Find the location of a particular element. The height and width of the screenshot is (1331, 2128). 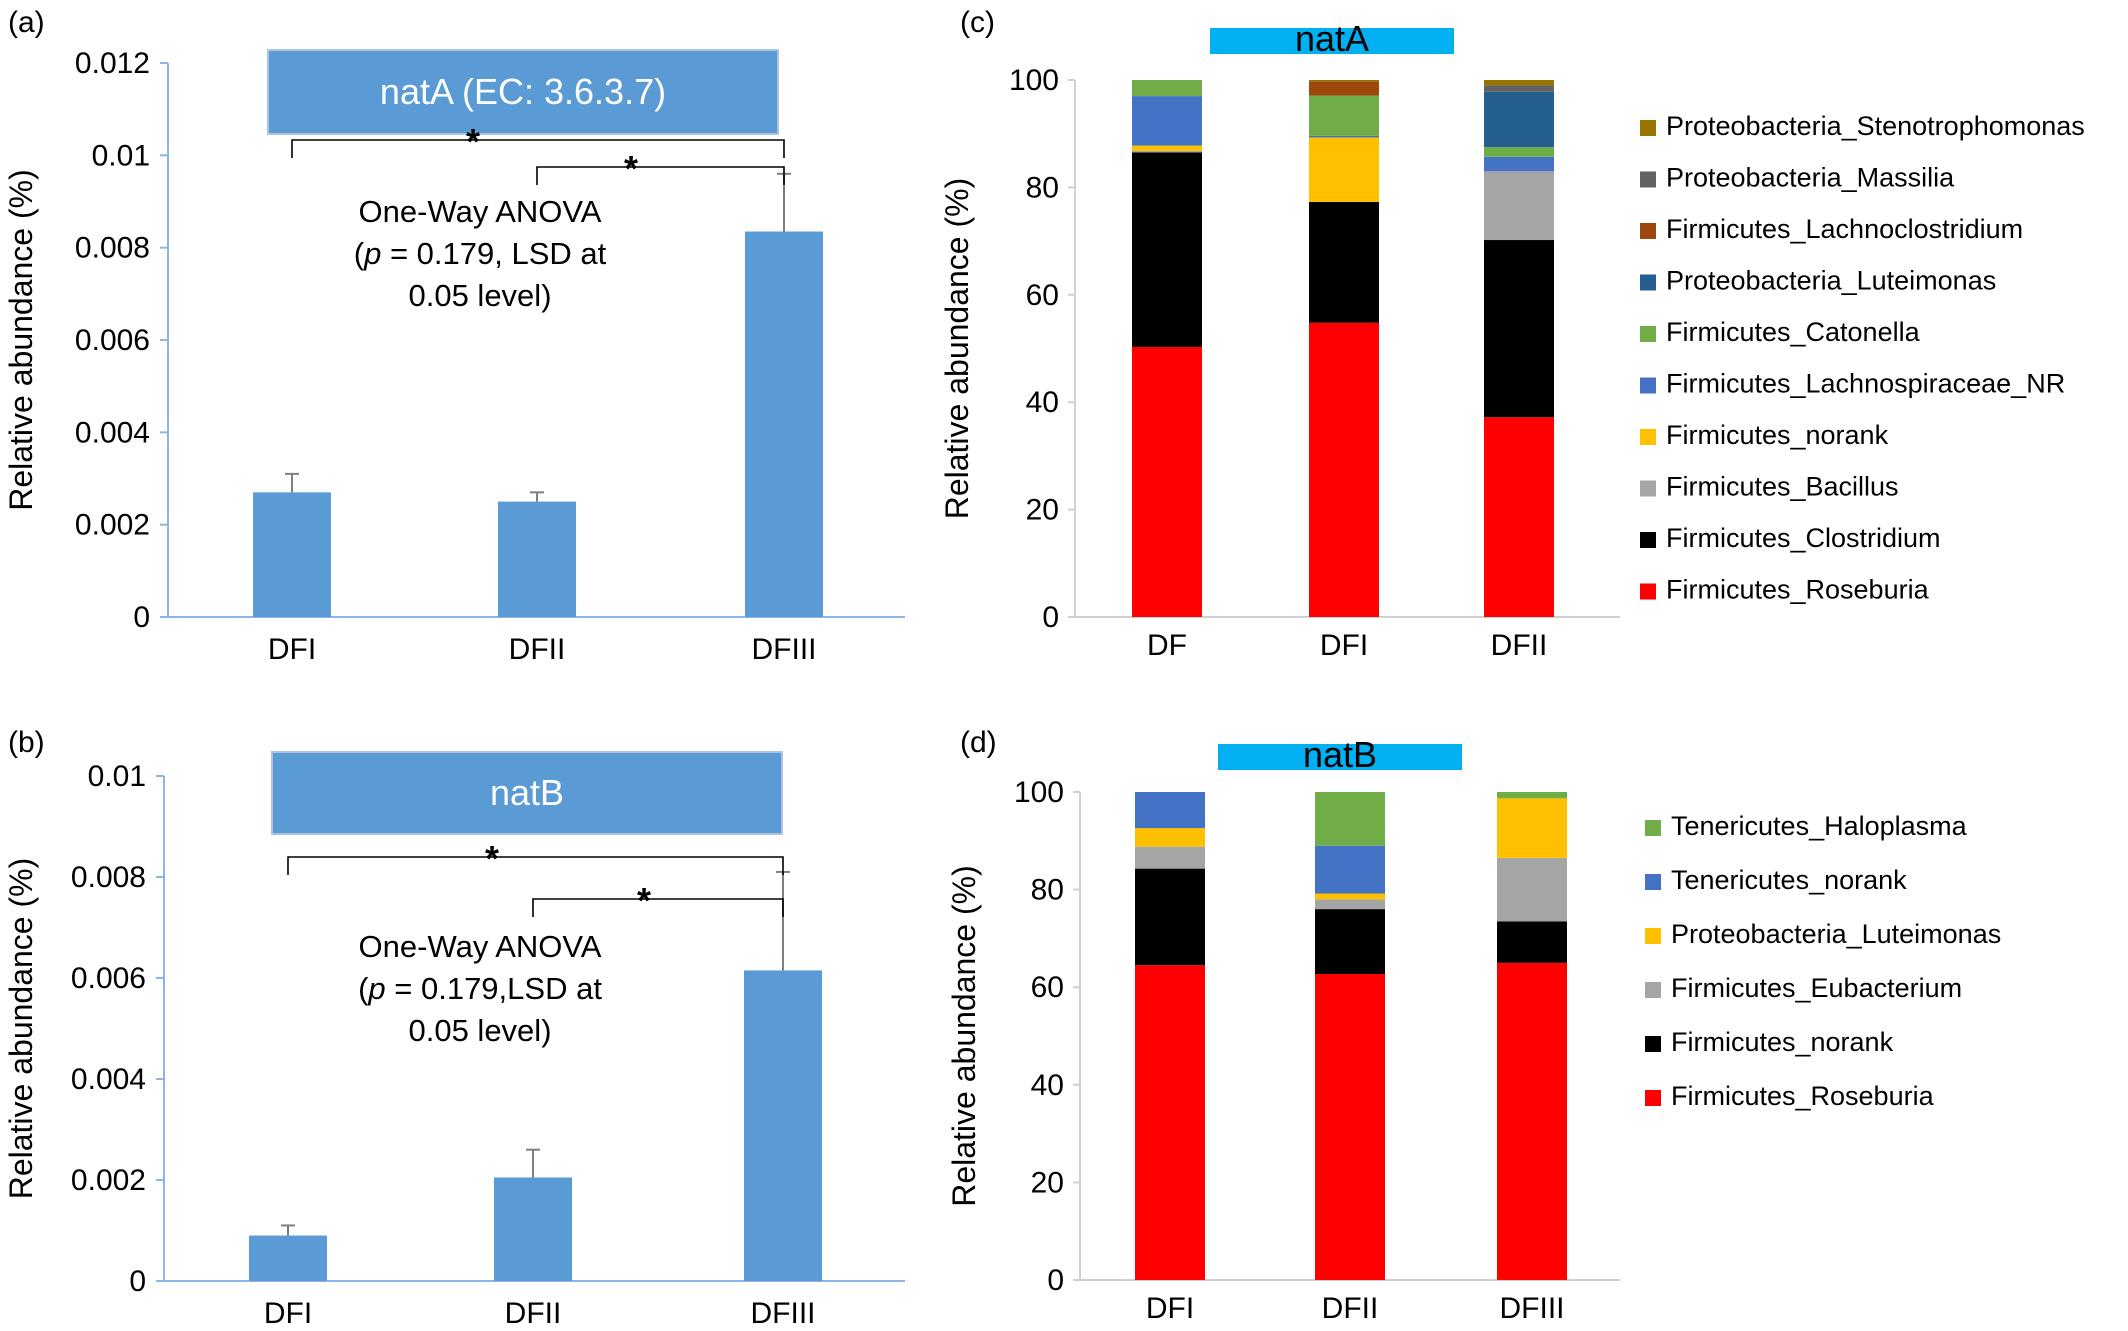

y-tick-label: 20 is located at coordinates (1047, 1182).